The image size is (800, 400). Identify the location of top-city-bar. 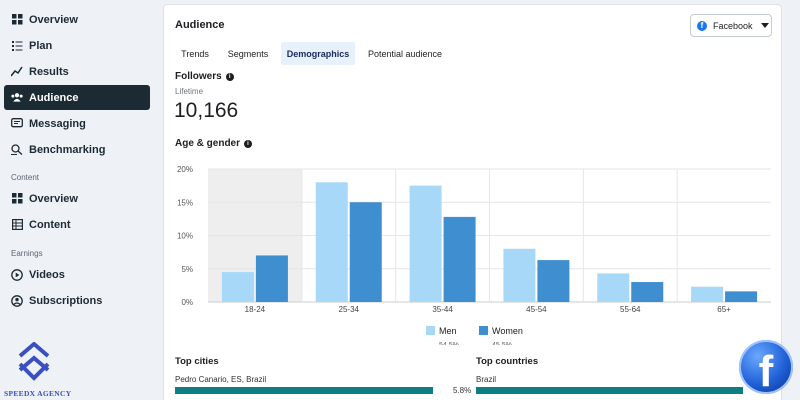
(304, 390).